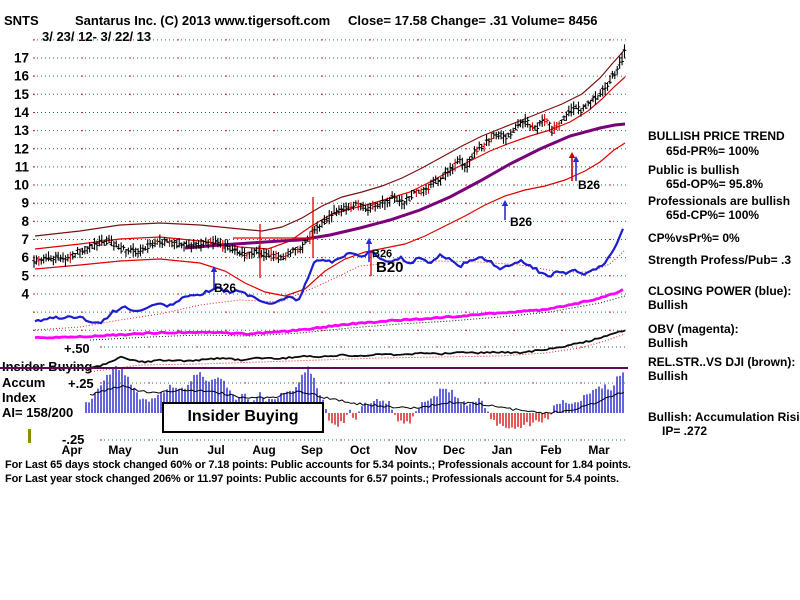 The height and width of the screenshot is (600, 800). What do you see at coordinates (97, 36) in the screenshot?
I see `date-range: 3/ 23/ 12- 3/ 22/ 13` at bounding box center [97, 36].